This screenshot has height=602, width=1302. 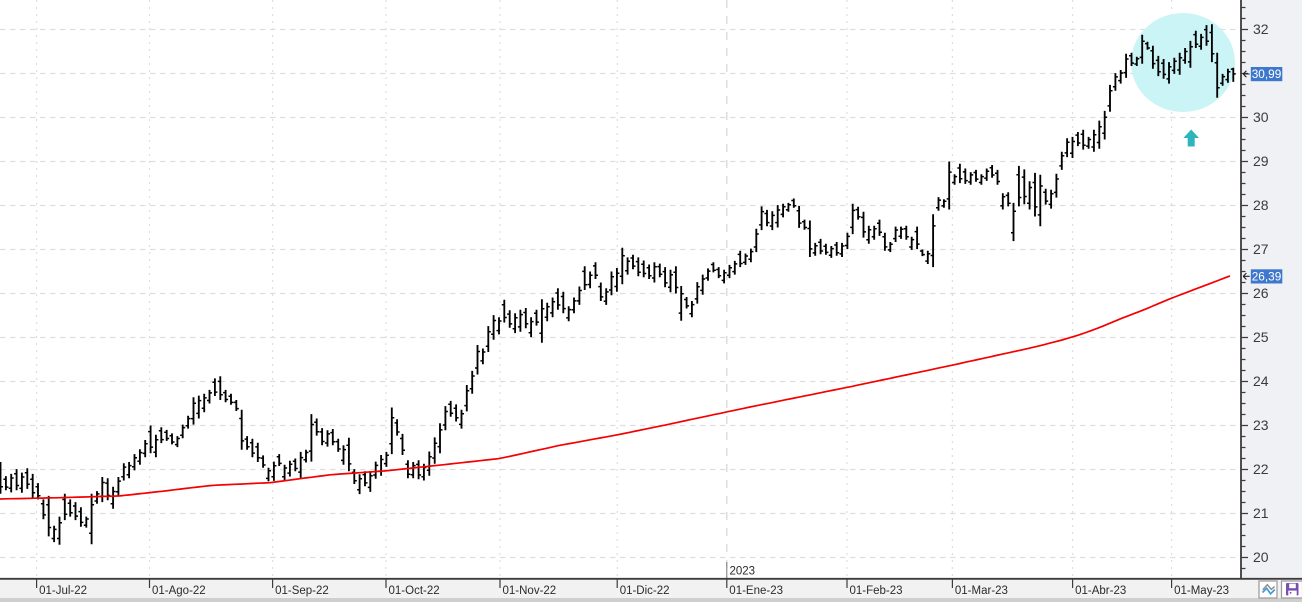 I want to click on svg-text: 01-Nov-22, so click(x=530, y=591).